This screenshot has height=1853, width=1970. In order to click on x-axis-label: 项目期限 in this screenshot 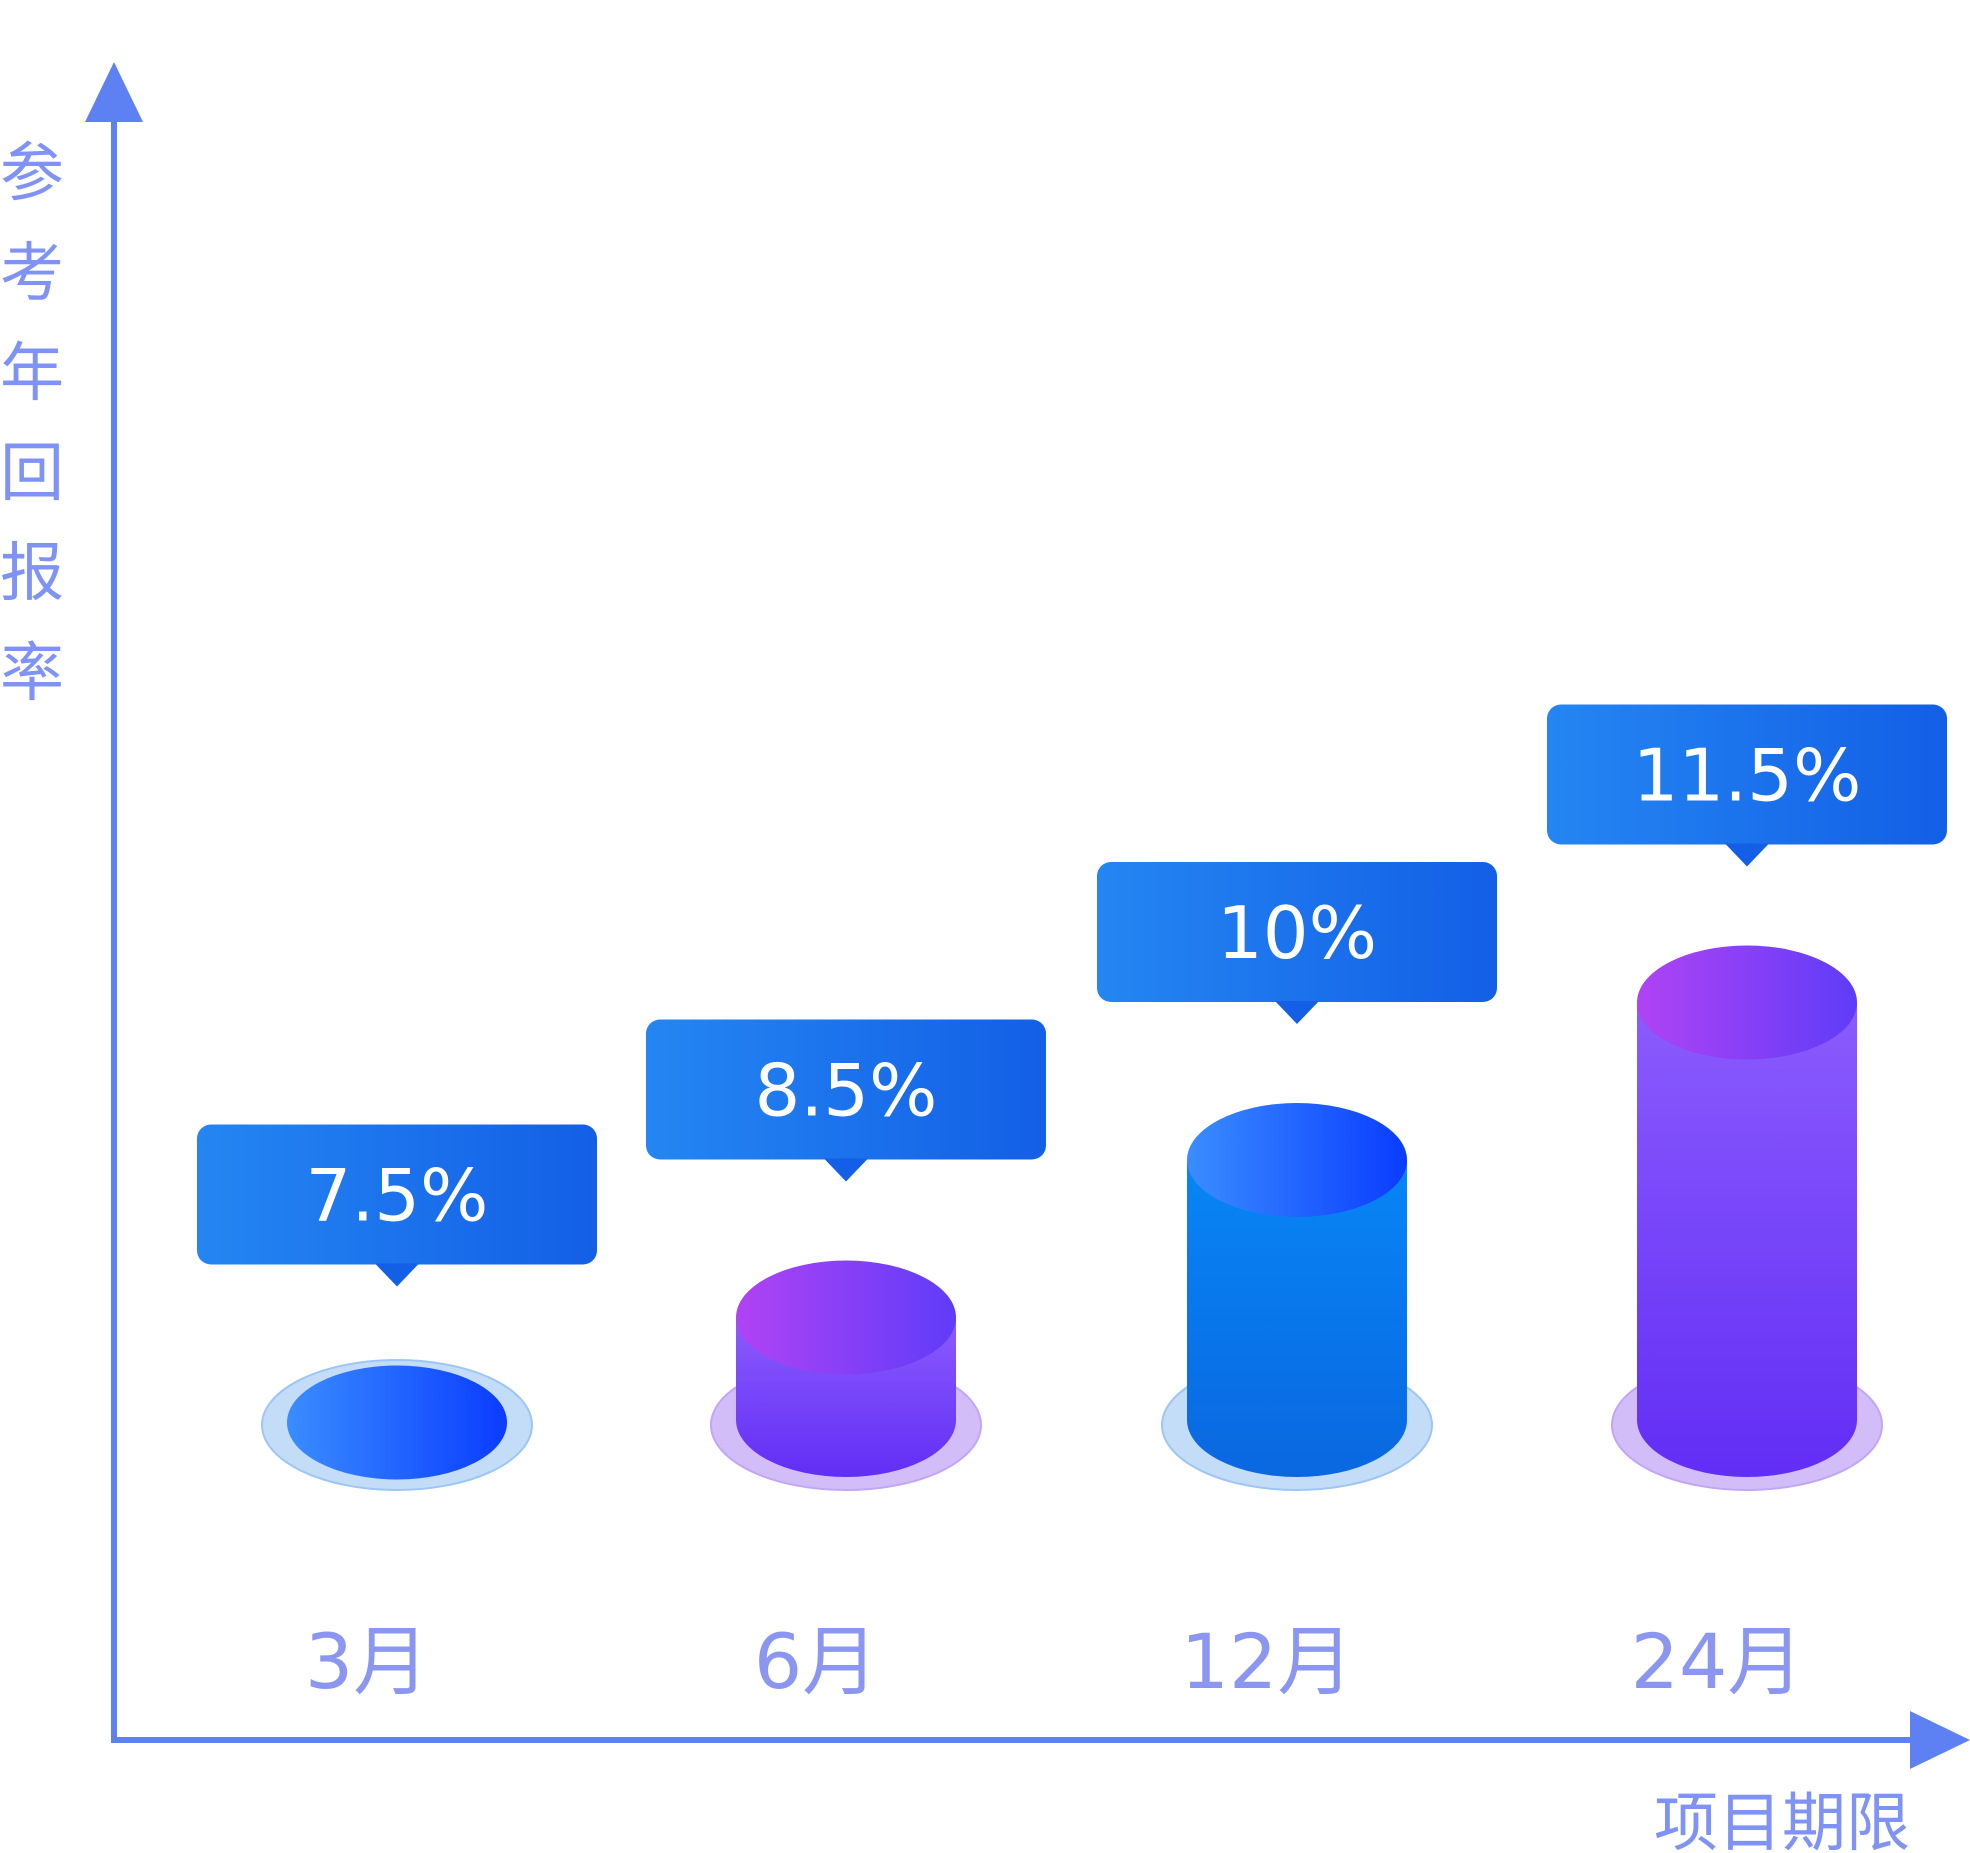, I will do `click(1782, 1820)`.